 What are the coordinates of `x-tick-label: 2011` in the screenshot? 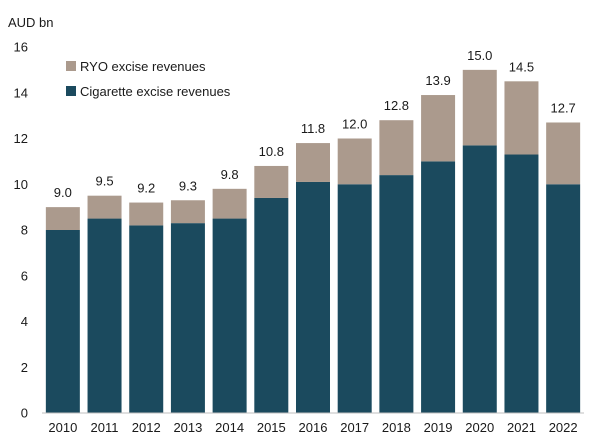 It's located at (105, 427).